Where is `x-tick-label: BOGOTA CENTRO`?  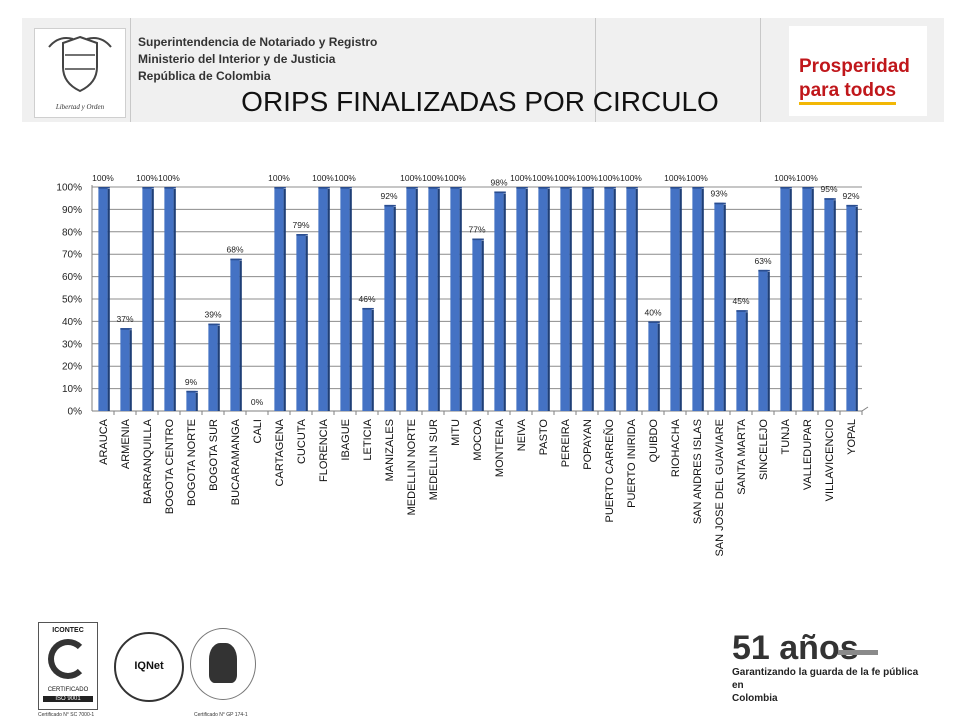
x-tick-label: BOGOTA CENTRO is located at coordinates (170, 467).